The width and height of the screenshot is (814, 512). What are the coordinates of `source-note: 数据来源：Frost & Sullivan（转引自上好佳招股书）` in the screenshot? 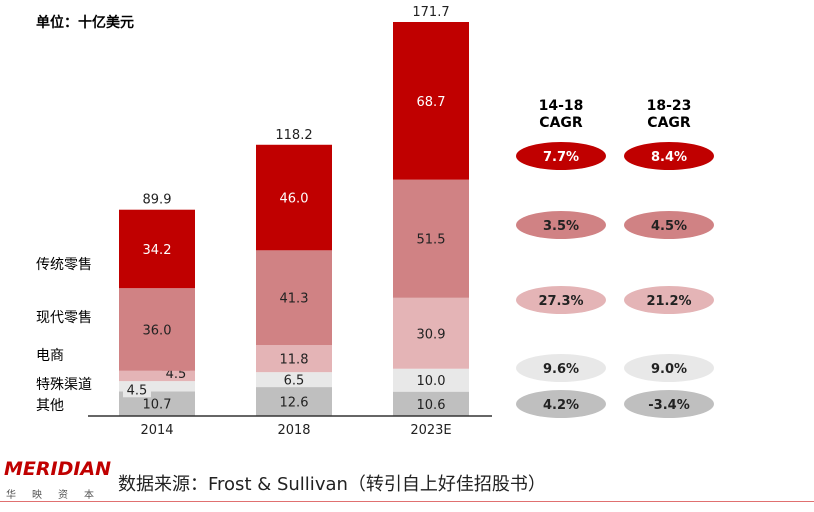 It's located at (332, 484).